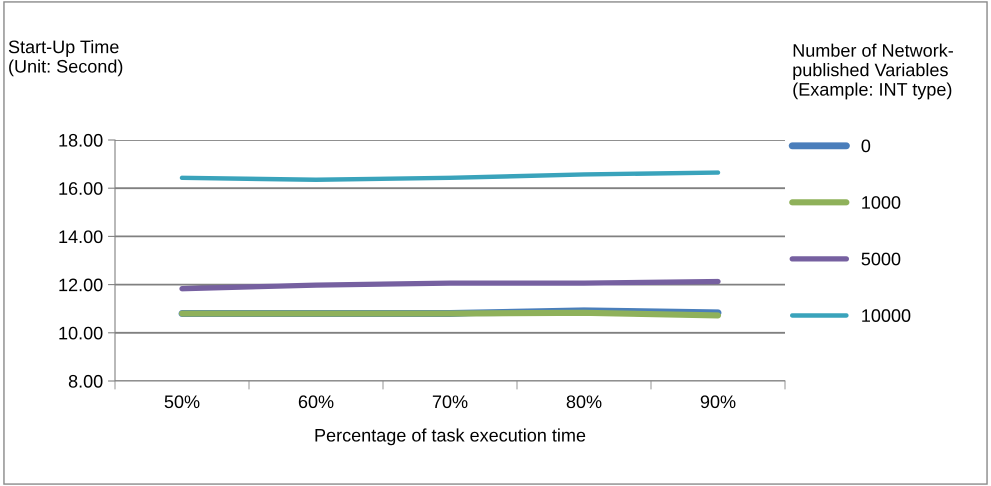  I want to click on x-tick-label: 80%, so click(584, 401).